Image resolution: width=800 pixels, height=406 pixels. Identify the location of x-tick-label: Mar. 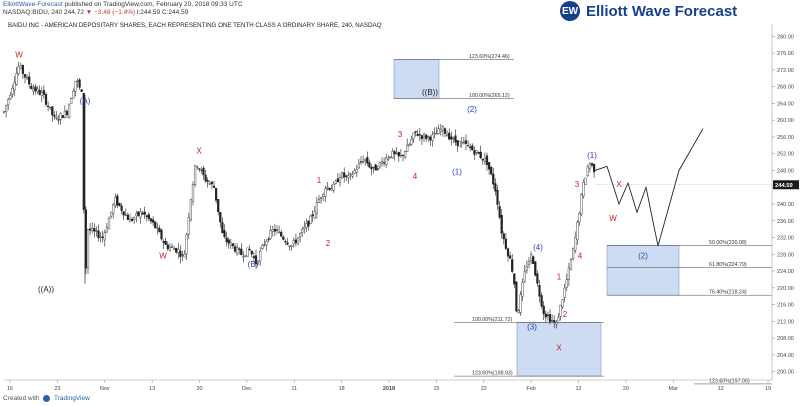
(674, 389).